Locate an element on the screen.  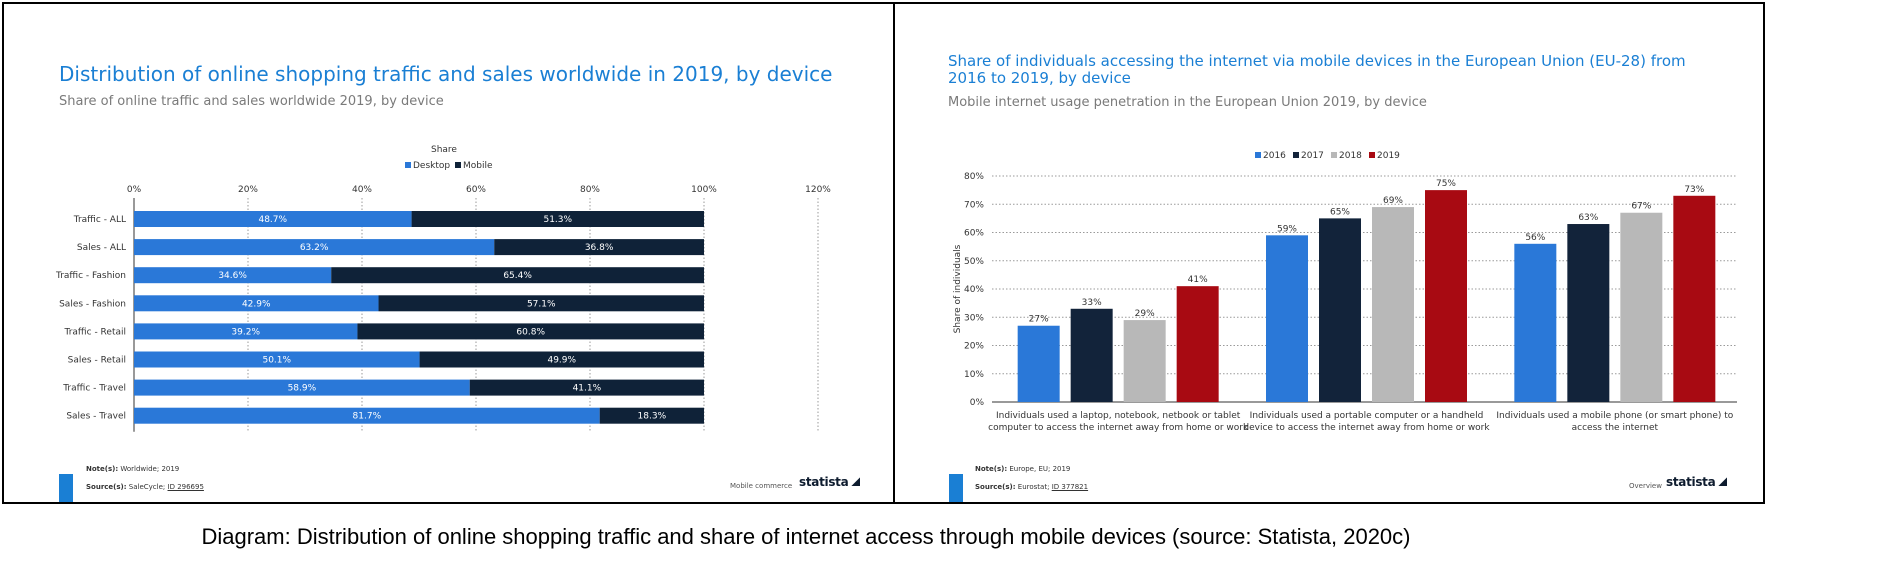
data-label: 65.4% is located at coordinates (517, 276).